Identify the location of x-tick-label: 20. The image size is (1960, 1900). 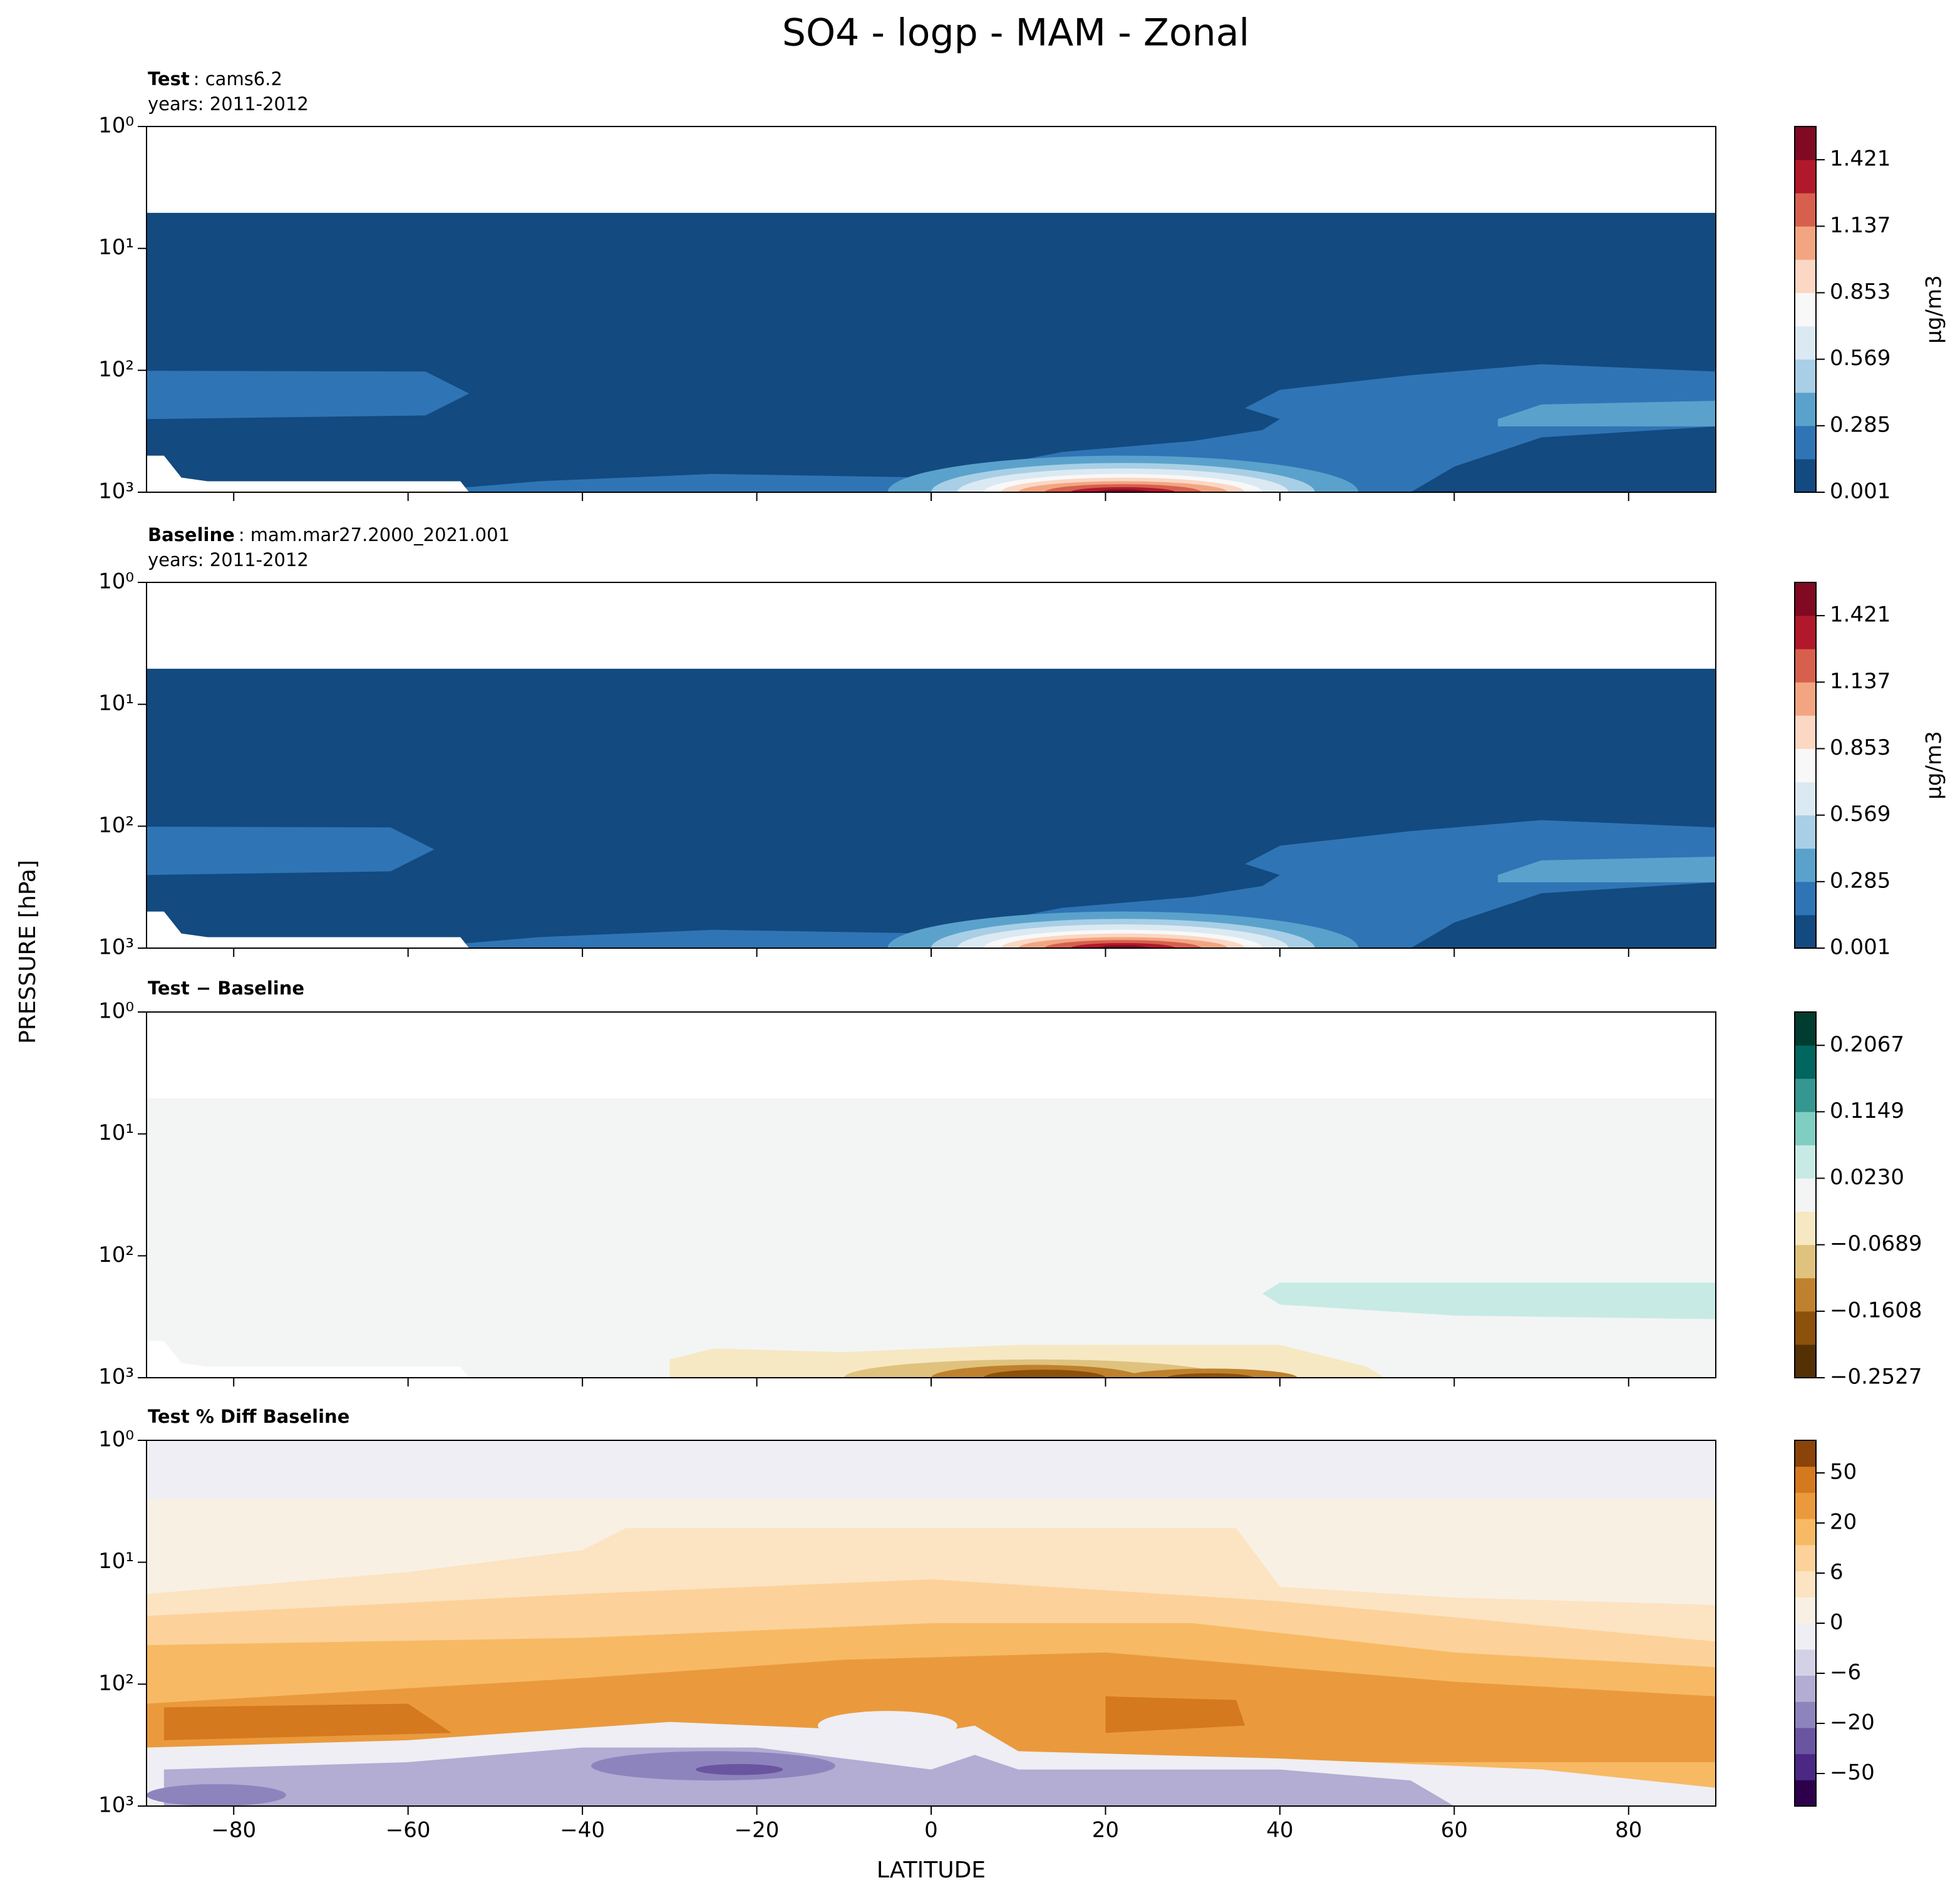
(1105, 1830).